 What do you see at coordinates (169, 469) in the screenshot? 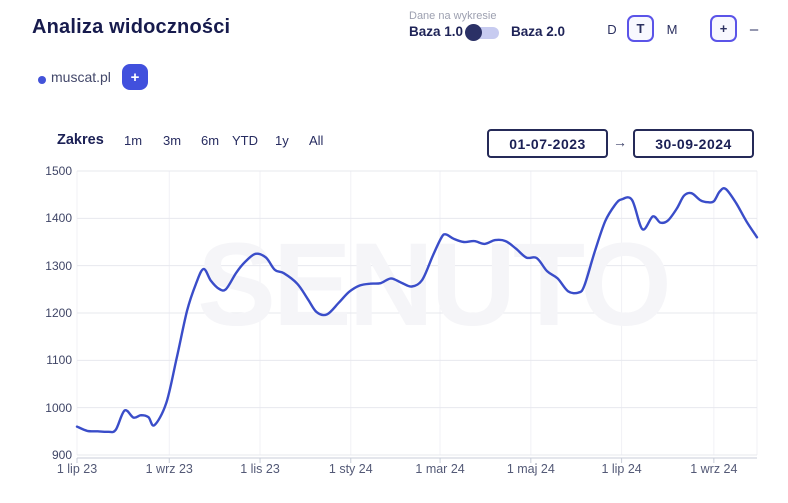
I see `x-axis-label: 1 wrz 23` at bounding box center [169, 469].